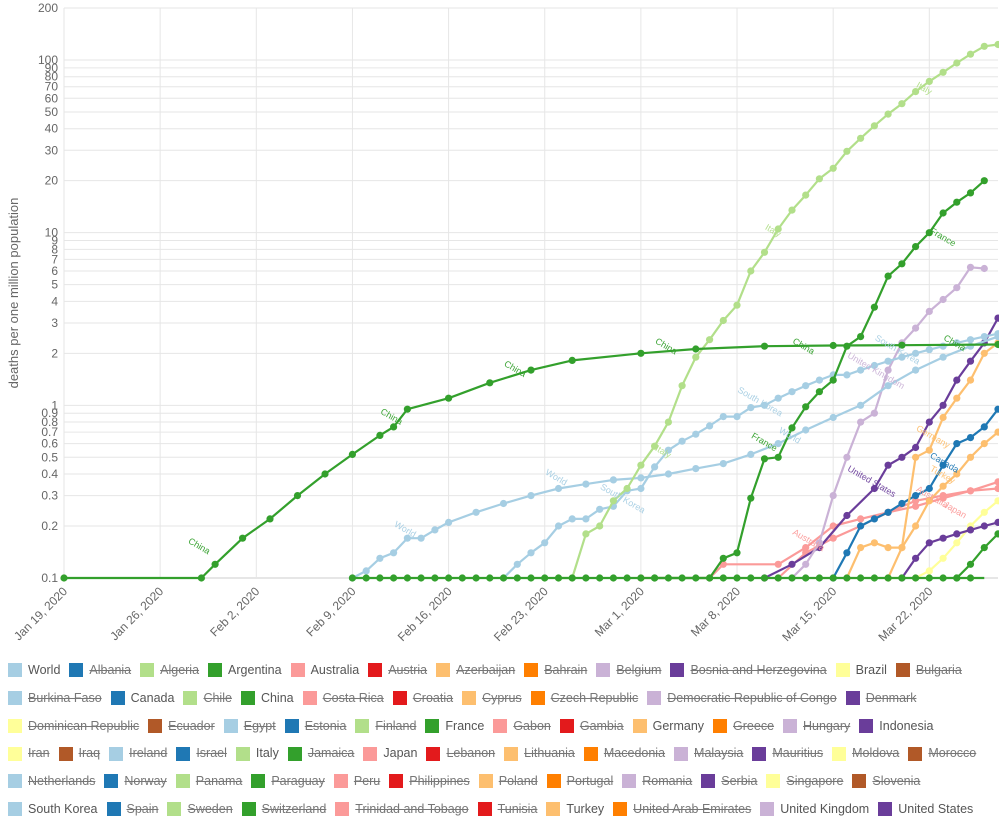 The width and height of the screenshot is (999, 831). I want to click on legend-item-albania: Albania, so click(100, 670).